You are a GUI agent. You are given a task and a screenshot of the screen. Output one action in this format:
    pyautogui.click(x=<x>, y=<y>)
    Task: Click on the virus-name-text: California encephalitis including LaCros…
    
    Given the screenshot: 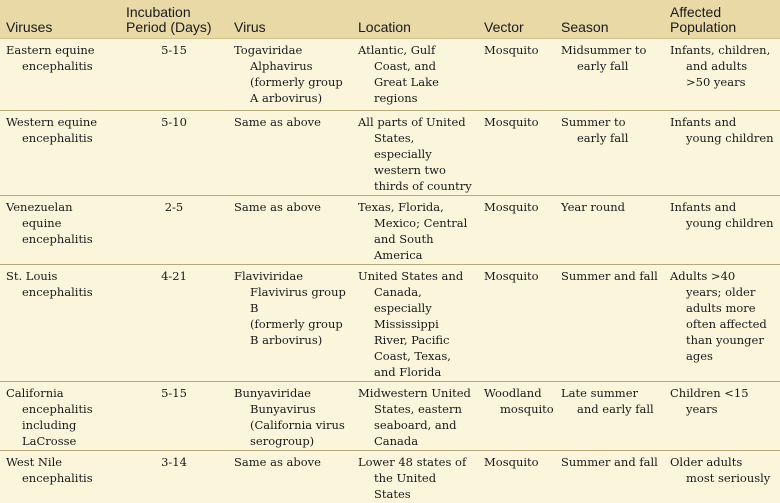 What is the action you would take?
    pyautogui.click(x=60, y=417)
    